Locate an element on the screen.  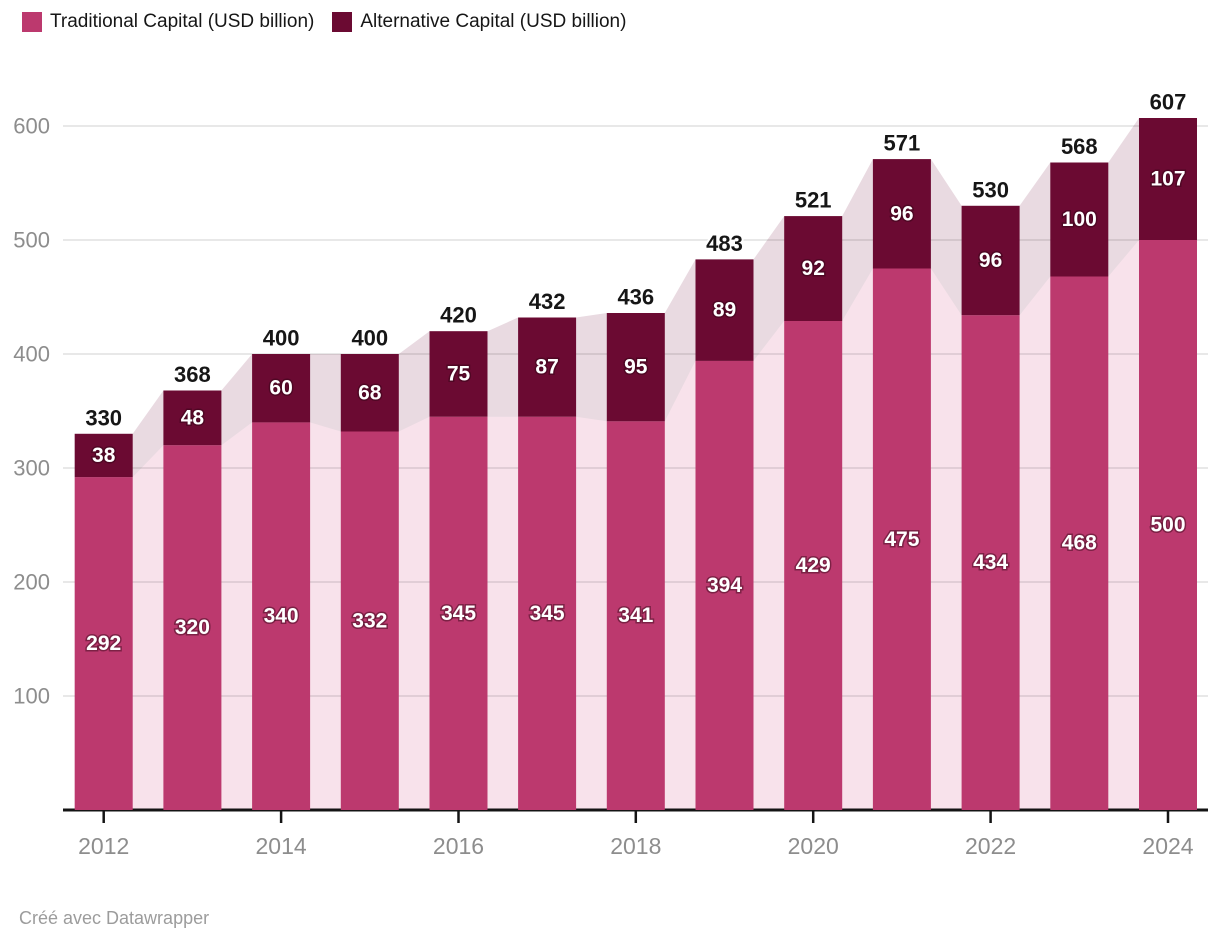
value-label-alternative: 87 is located at coordinates (546, 367).